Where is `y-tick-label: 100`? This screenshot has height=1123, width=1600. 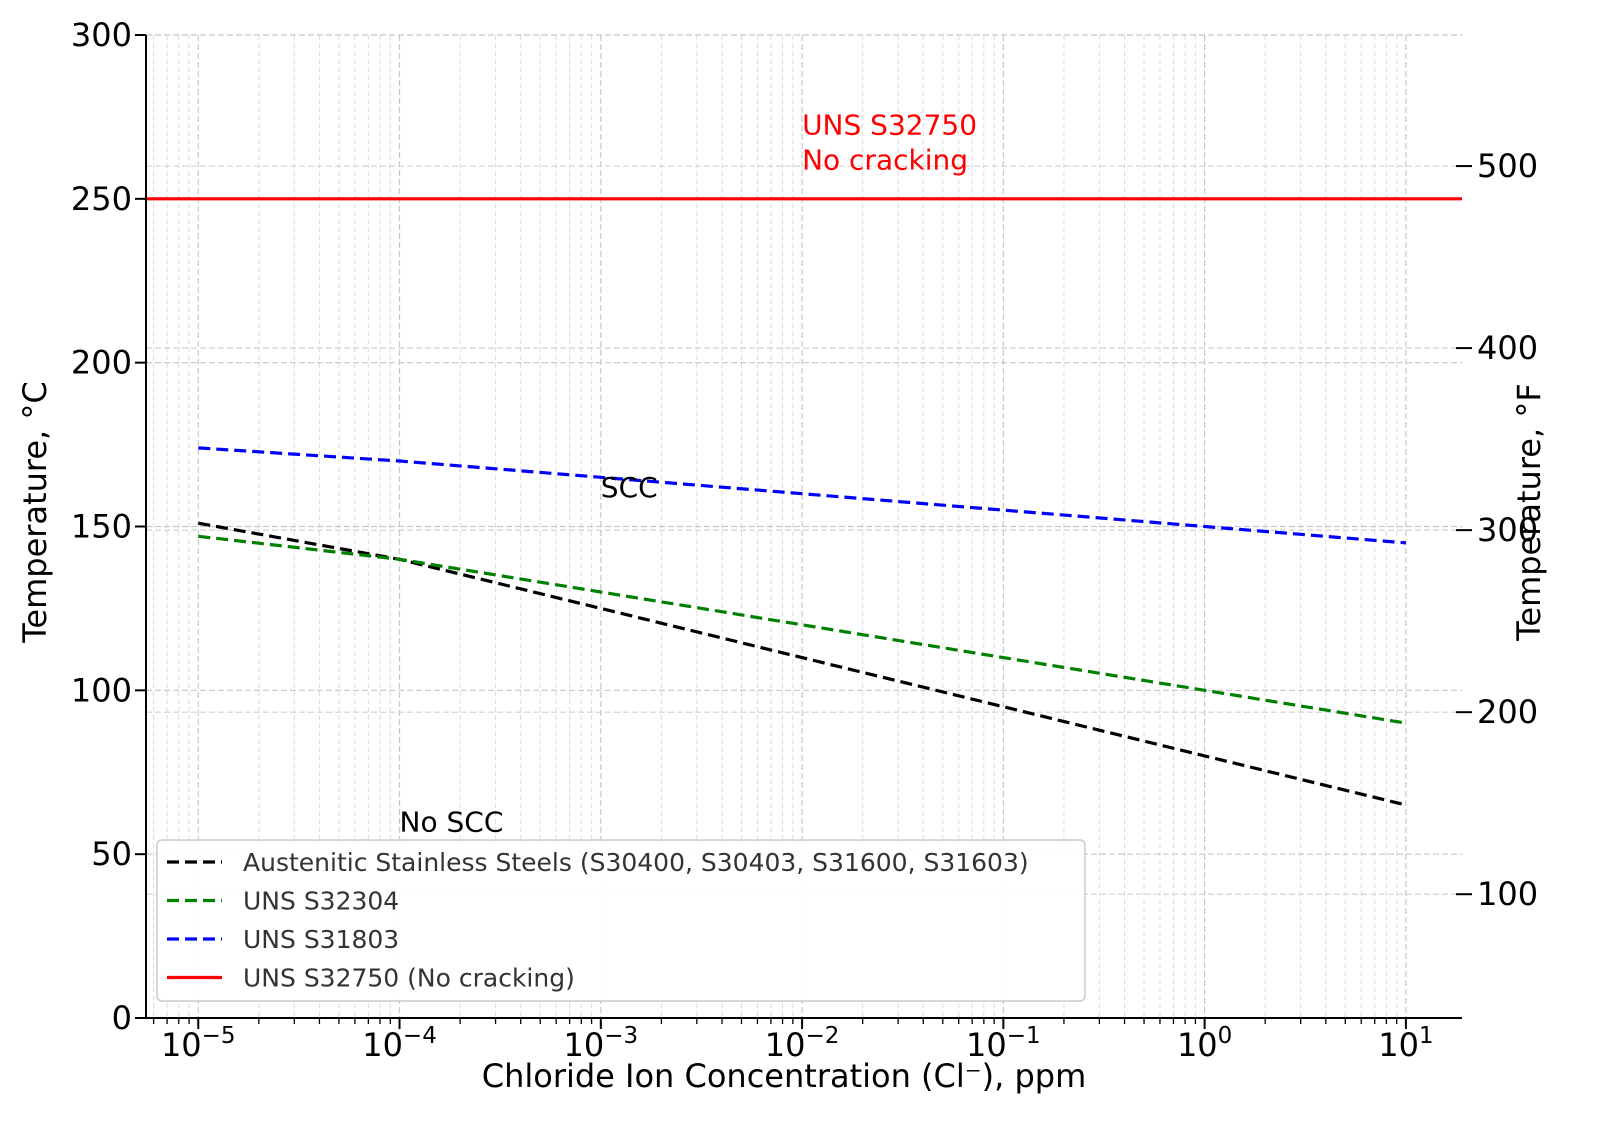
y-tick-label: 100 is located at coordinates (101, 690).